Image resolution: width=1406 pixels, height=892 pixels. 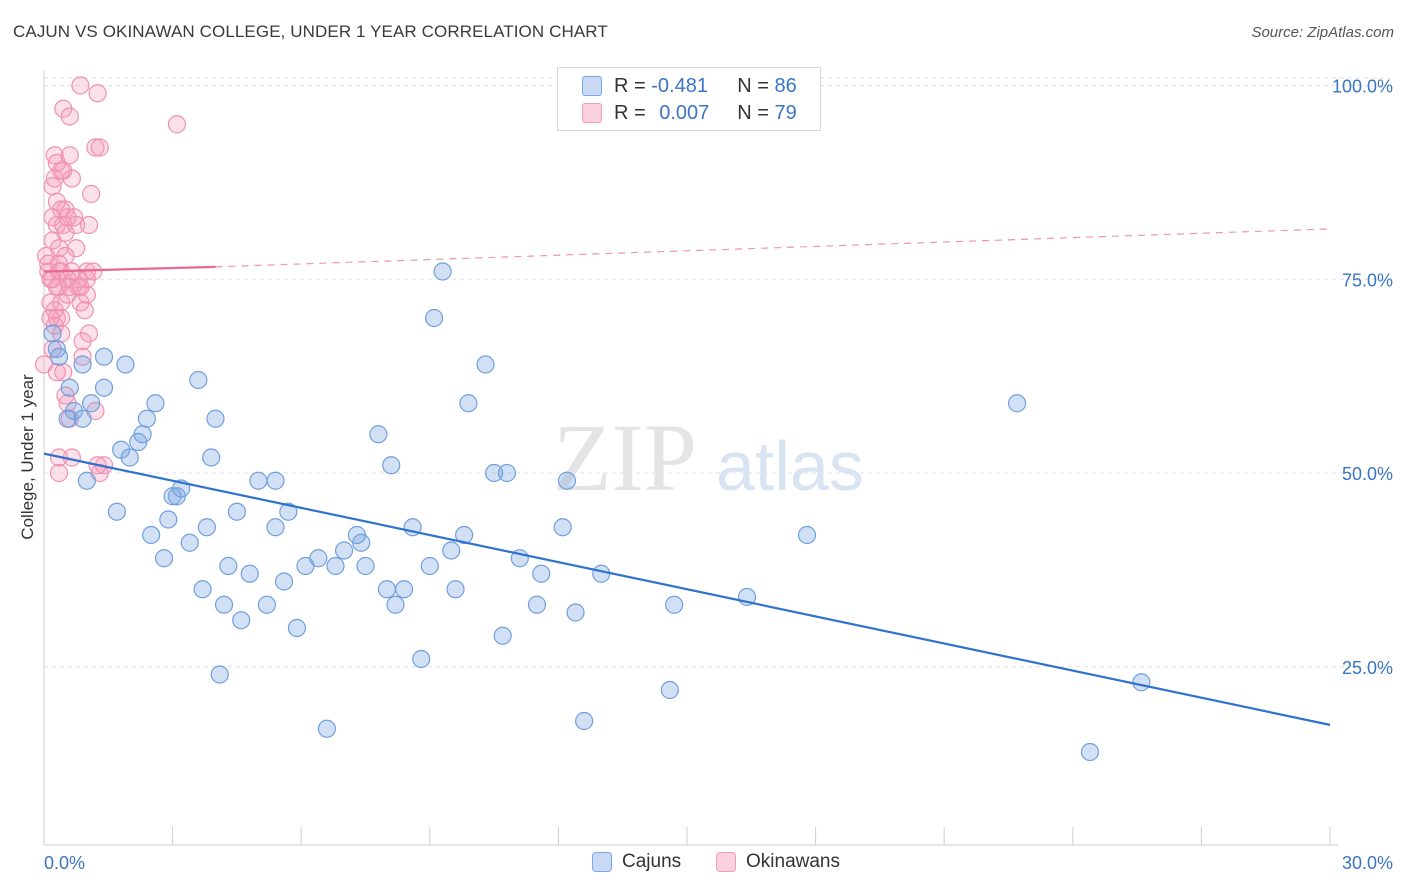 What do you see at coordinates (1367, 863) in the screenshot?
I see `x-tick-label: 30.0%` at bounding box center [1367, 863].